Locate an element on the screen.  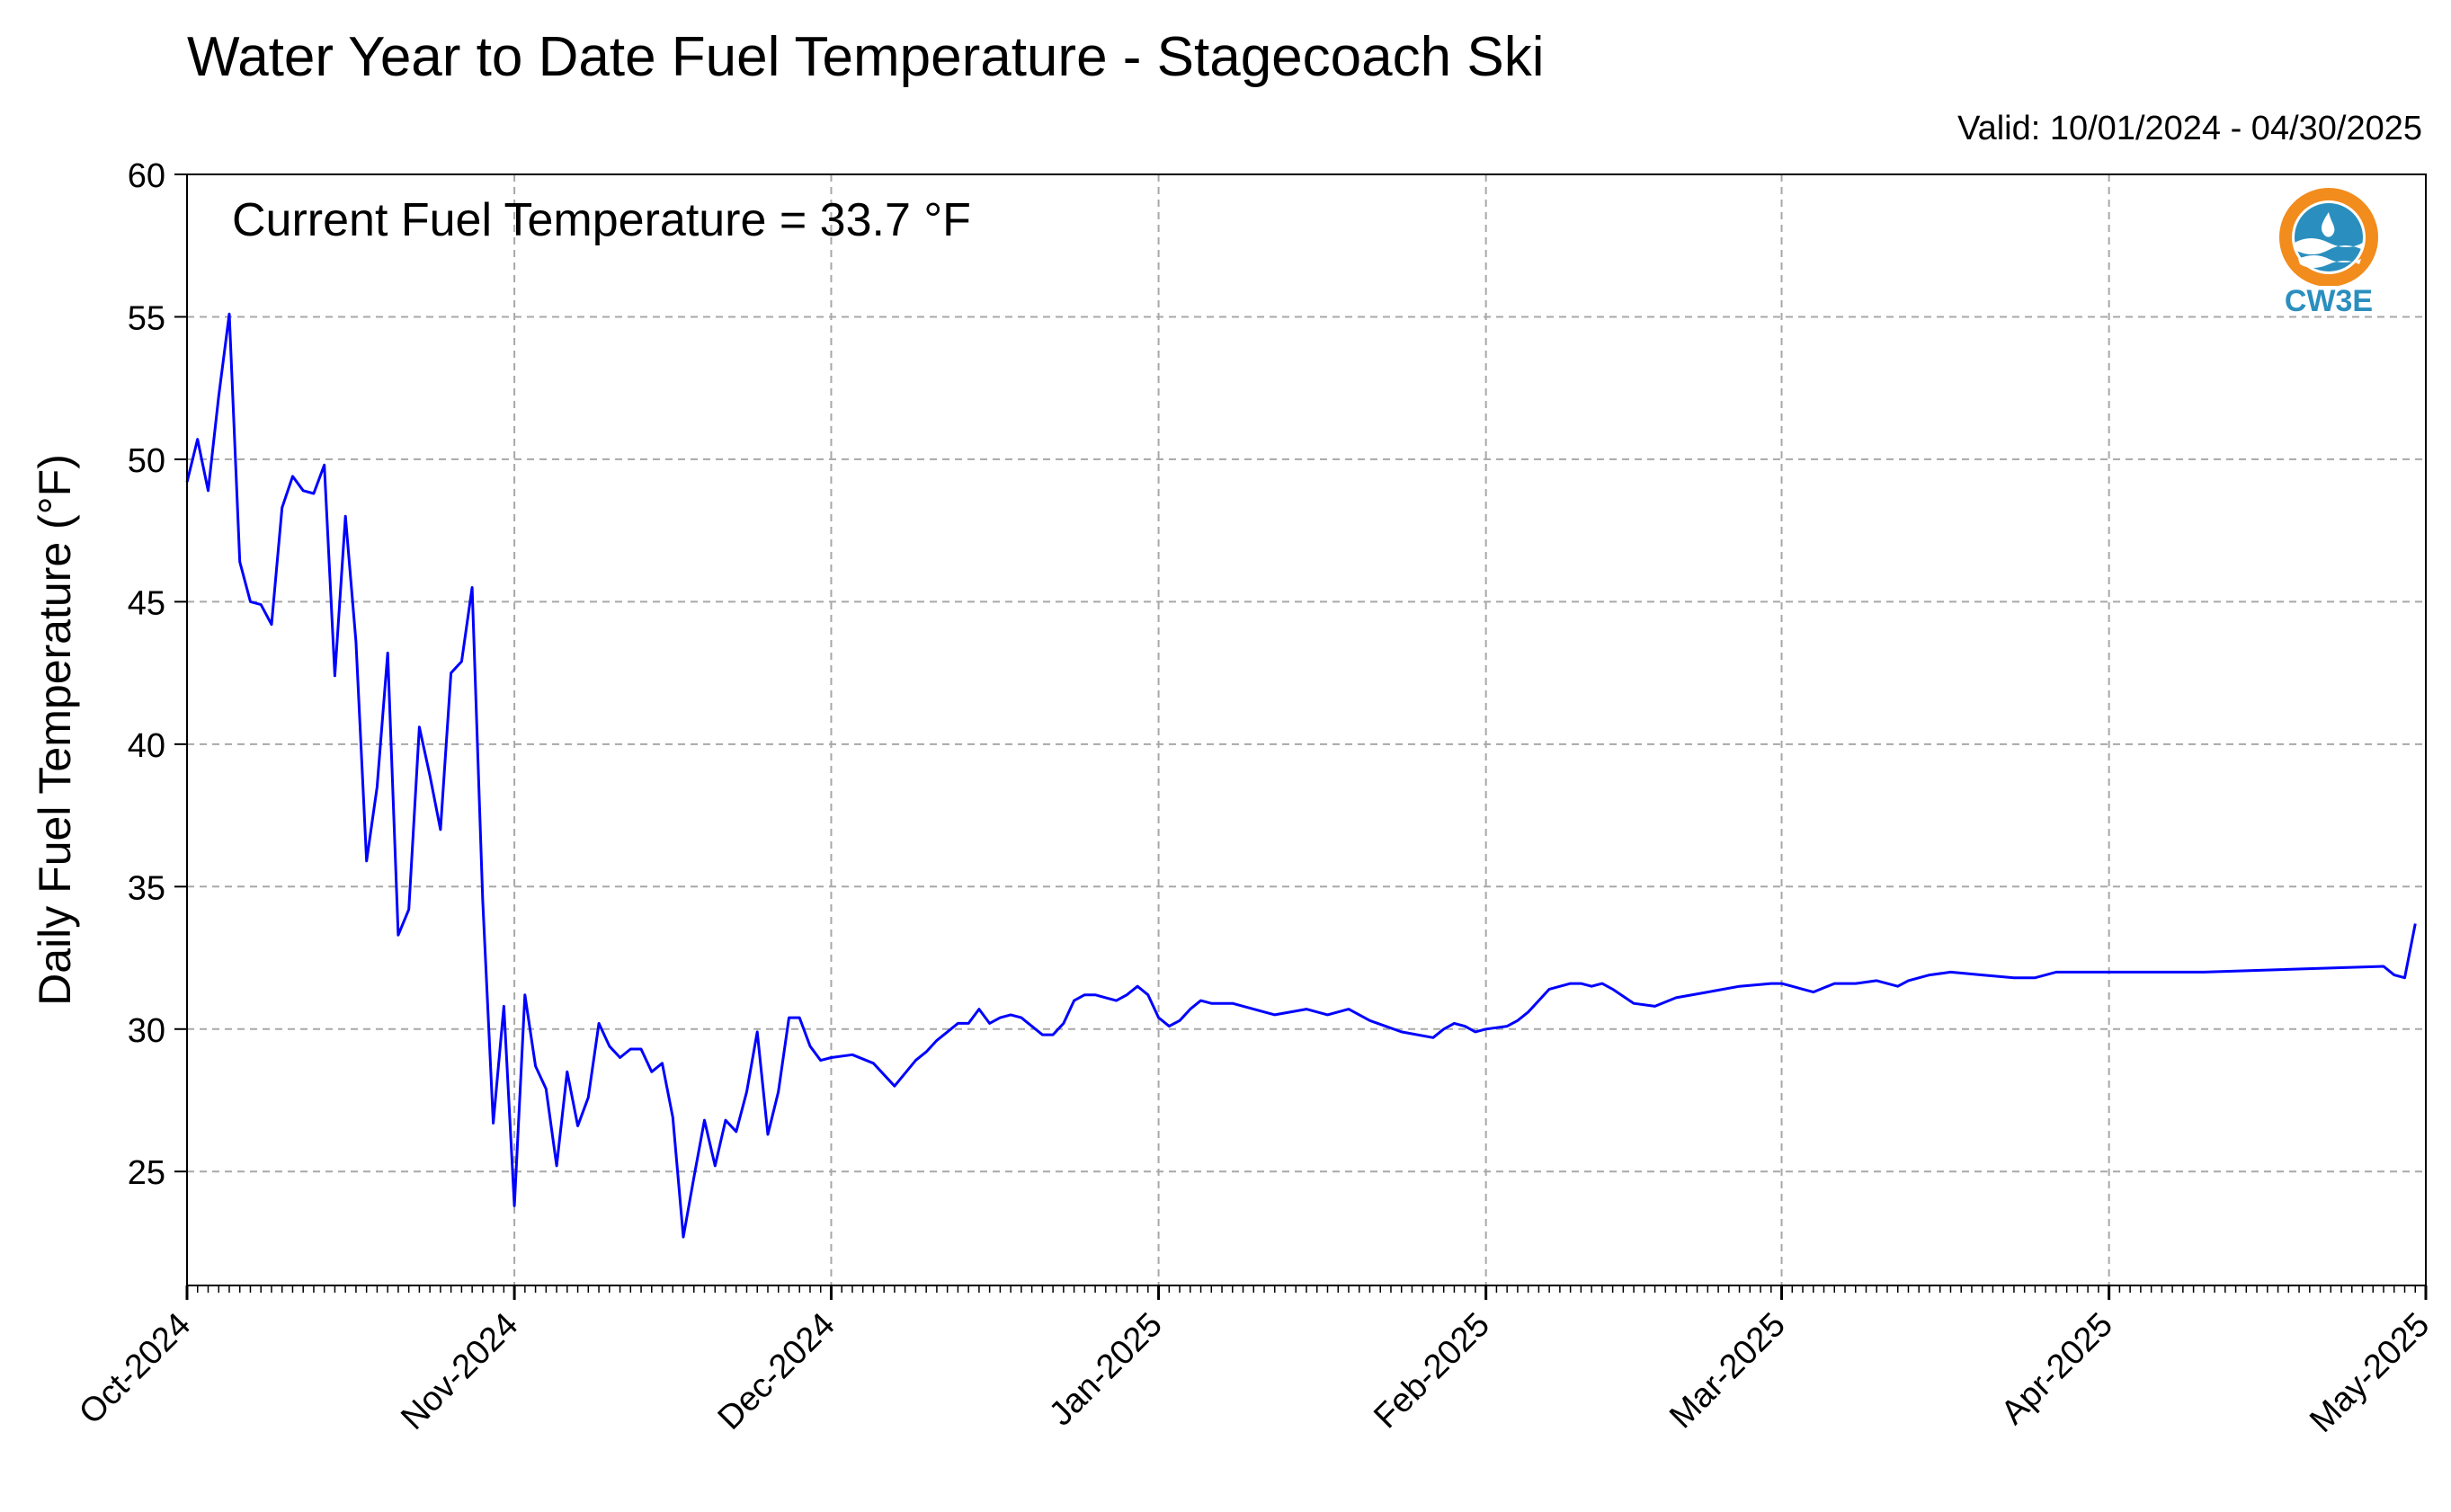
x-tick-label: Nov-2024 is located at coordinates (459, 1371).